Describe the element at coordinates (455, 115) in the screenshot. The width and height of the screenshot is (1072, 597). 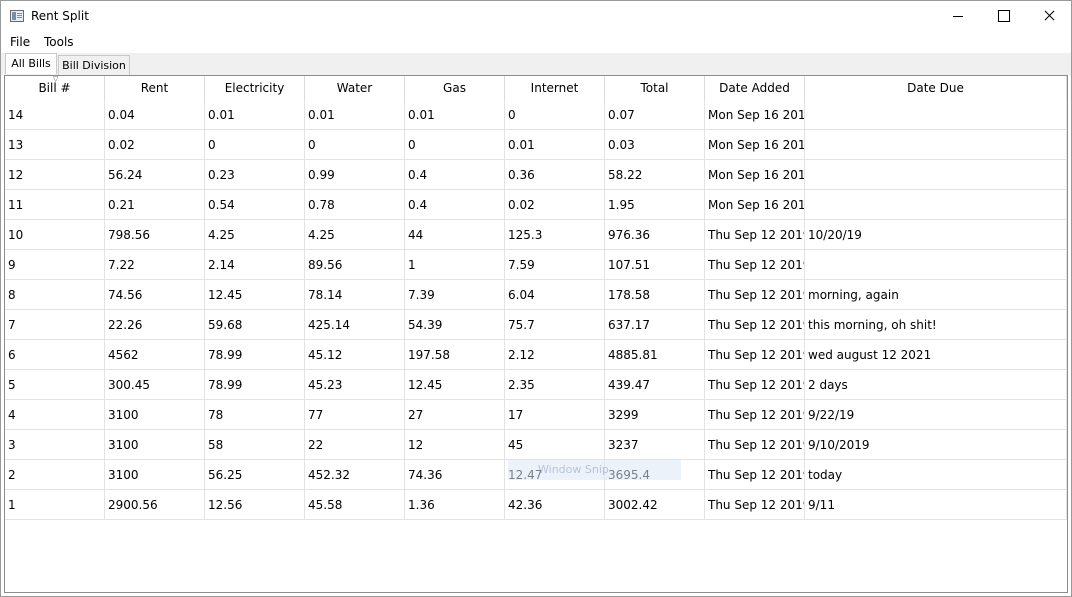
I see `cell-gas: 0.01` at that location.